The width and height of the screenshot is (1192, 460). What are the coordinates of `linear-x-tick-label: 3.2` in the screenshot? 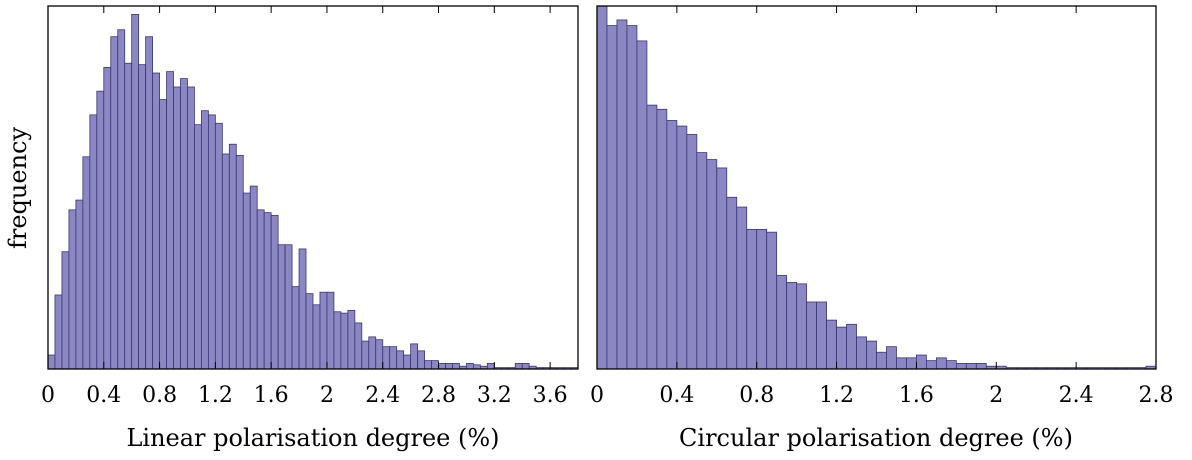 It's located at (494, 395).